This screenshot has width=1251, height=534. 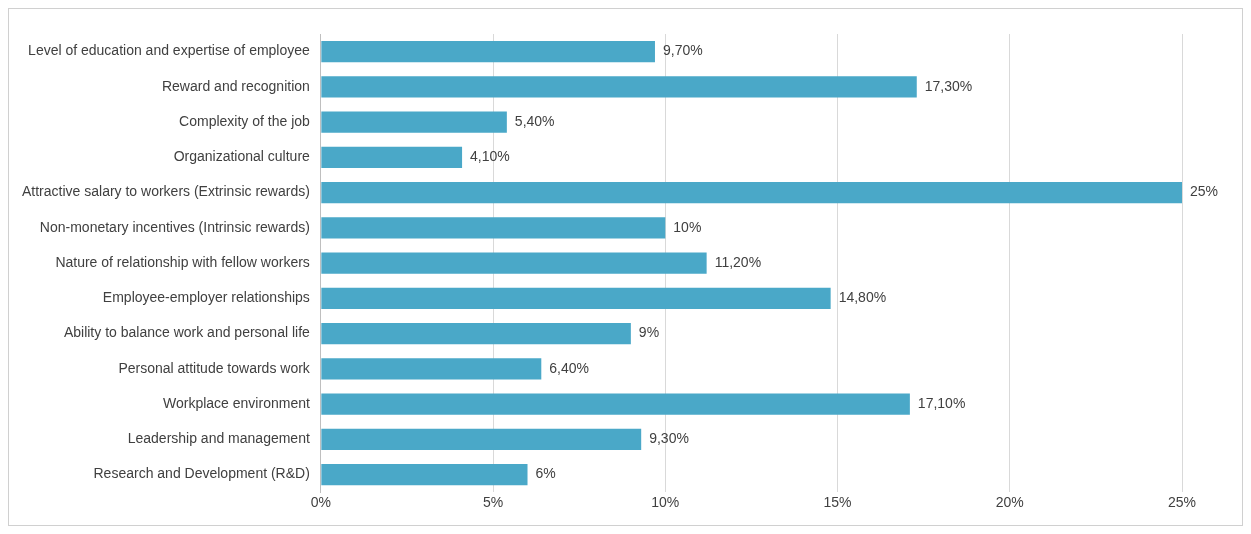 I want to click on y-tick-label: Research and Development (R&D), so click(x=201, y=473).